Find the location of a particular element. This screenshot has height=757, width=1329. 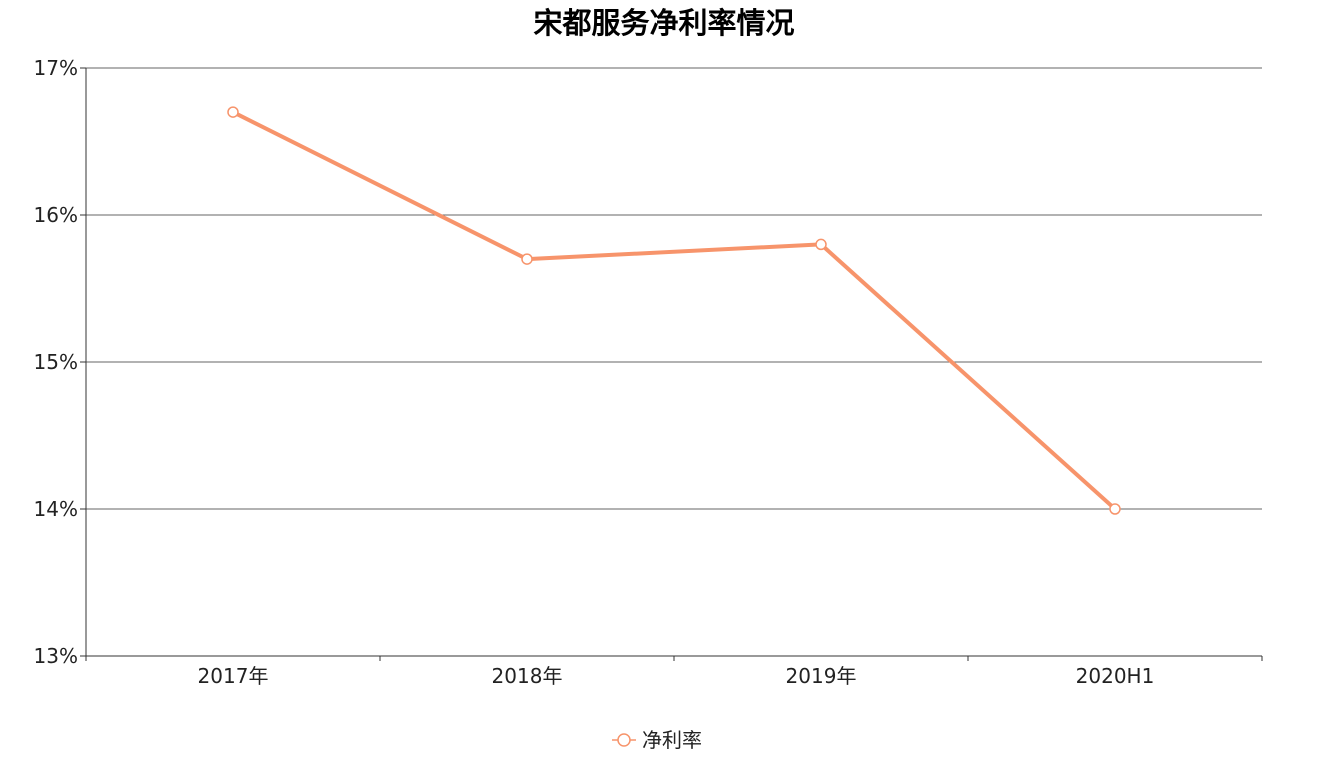

y-tick-label: 15% is located at coordinates (56, 362).